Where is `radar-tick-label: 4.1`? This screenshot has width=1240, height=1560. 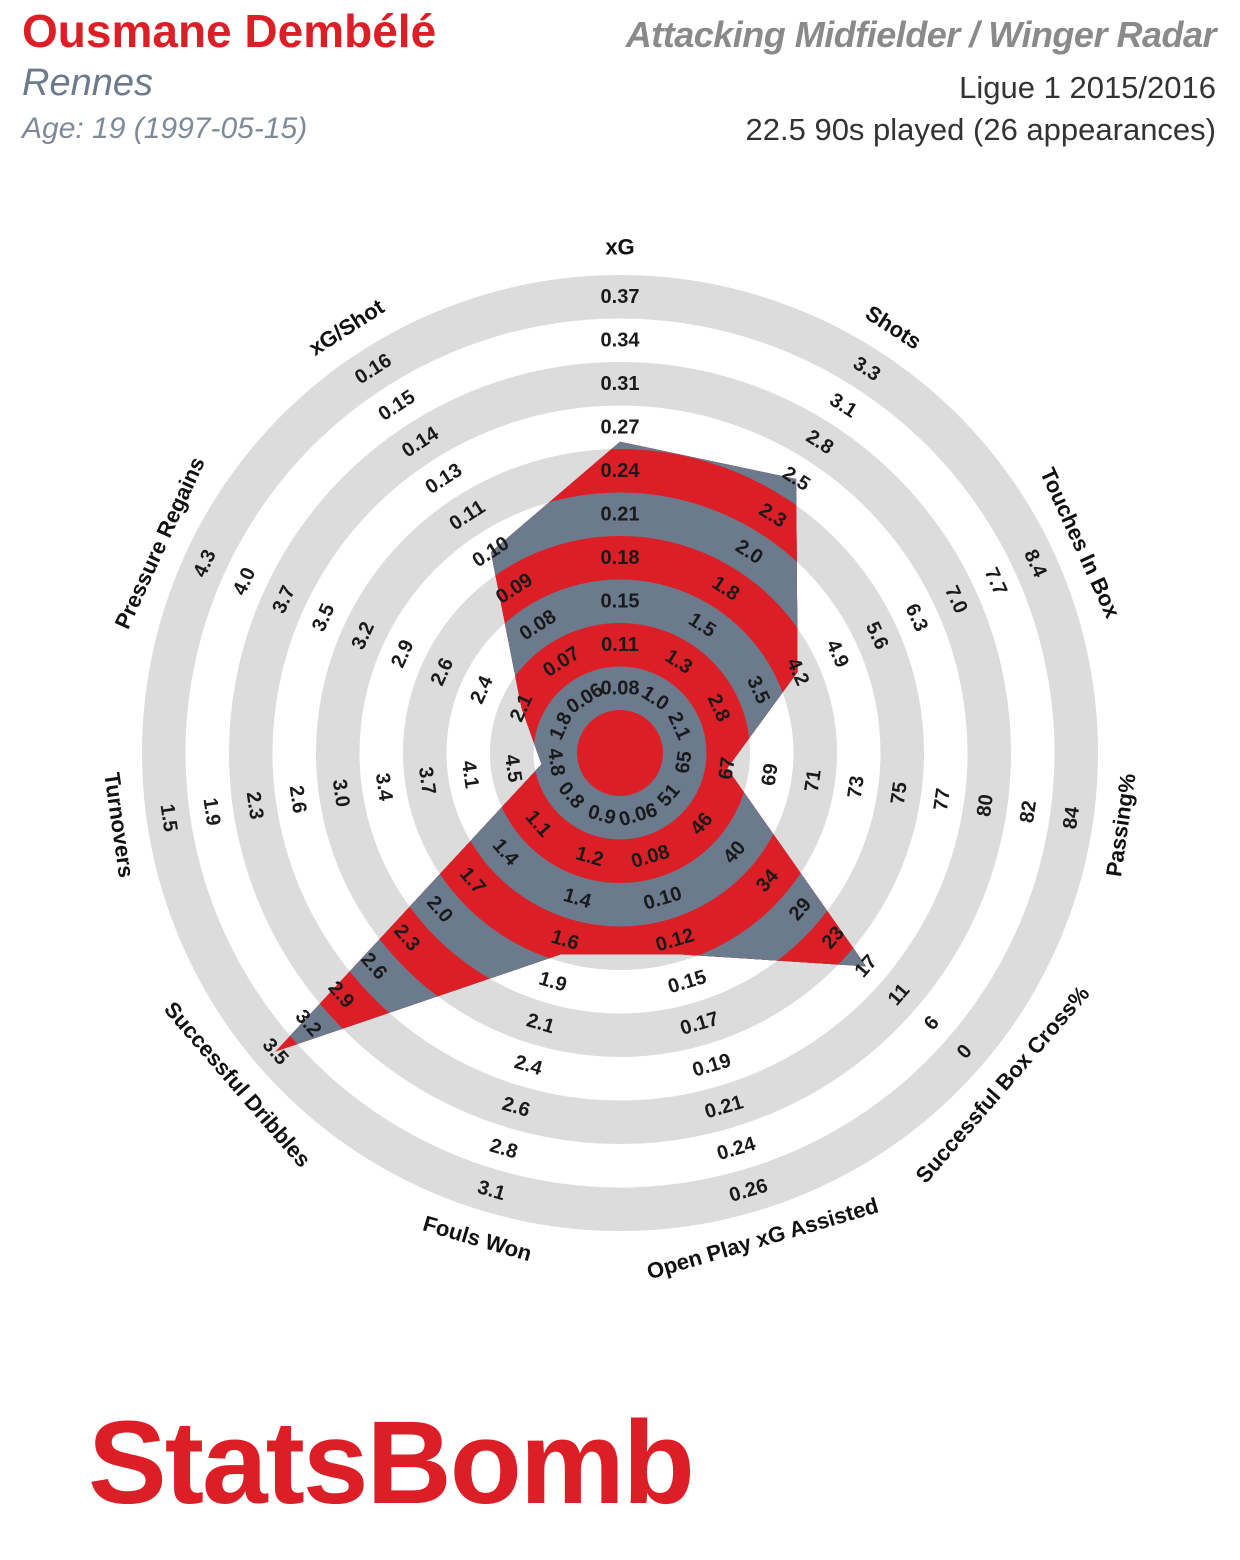 radar-tick-label: 4.1 is located at coordinates (470, 774).